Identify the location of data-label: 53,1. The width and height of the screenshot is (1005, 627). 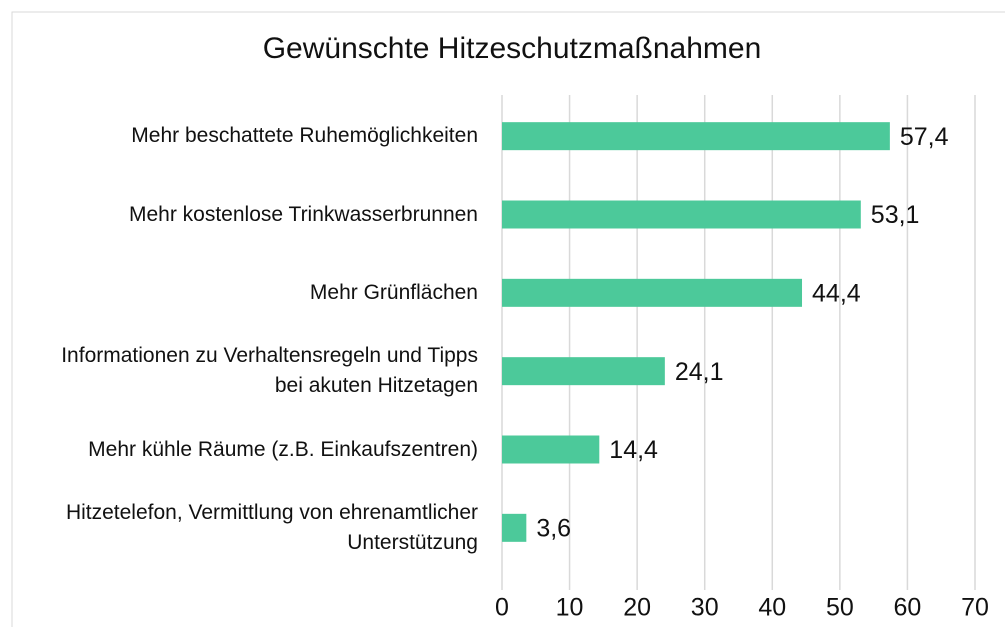
(895, 215).